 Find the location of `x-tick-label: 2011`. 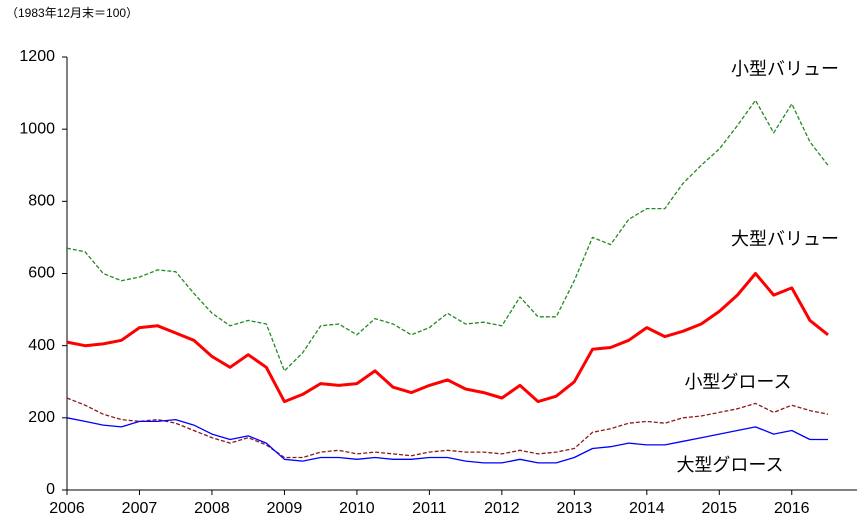

x-tick-label: 2011 is located at coordinates (429, 508).